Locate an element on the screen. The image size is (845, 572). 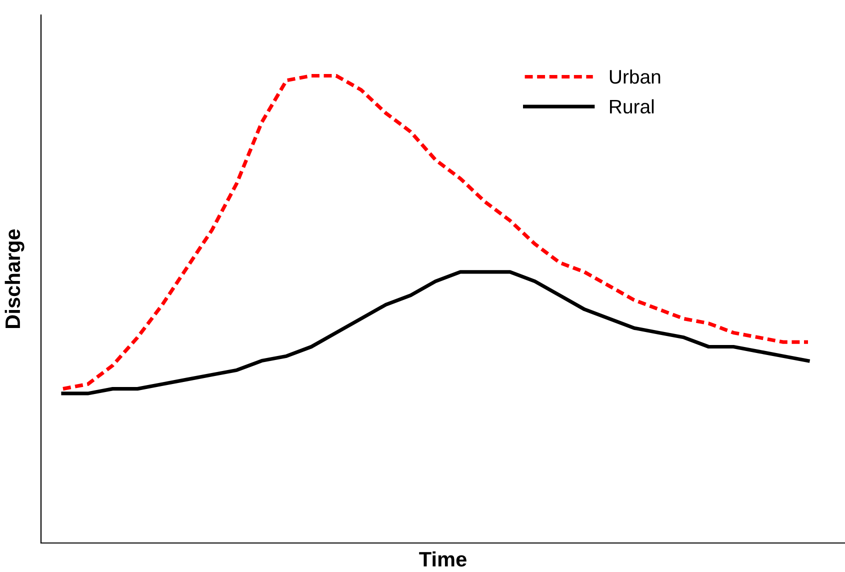
y-axis-title: Discharge is located at coordinates (14, 278).